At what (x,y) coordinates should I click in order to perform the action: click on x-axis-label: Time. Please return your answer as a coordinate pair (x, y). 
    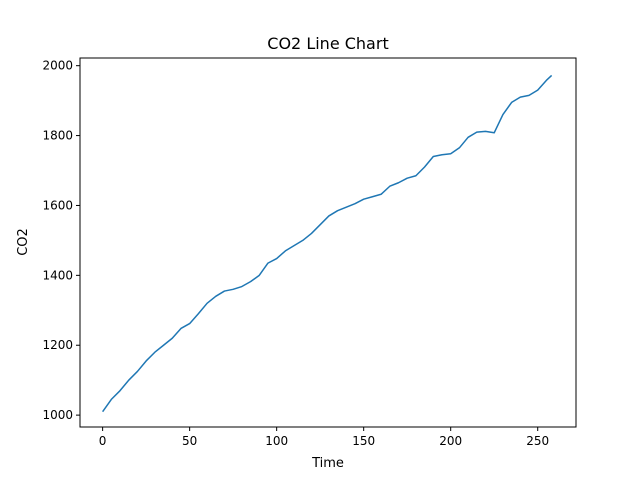
    Looking at the image, I should click on (327, 463).